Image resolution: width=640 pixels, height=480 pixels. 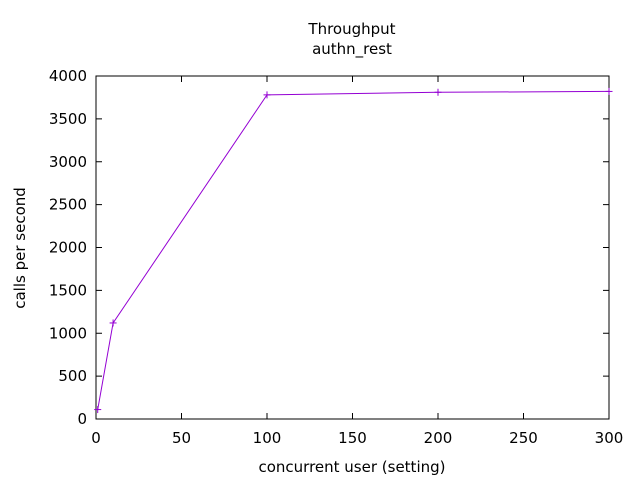 What do you see at coordinates (68, 205) in the screenshot?
I see `y-tick-label: 2500` at bounding box center [68, 205].